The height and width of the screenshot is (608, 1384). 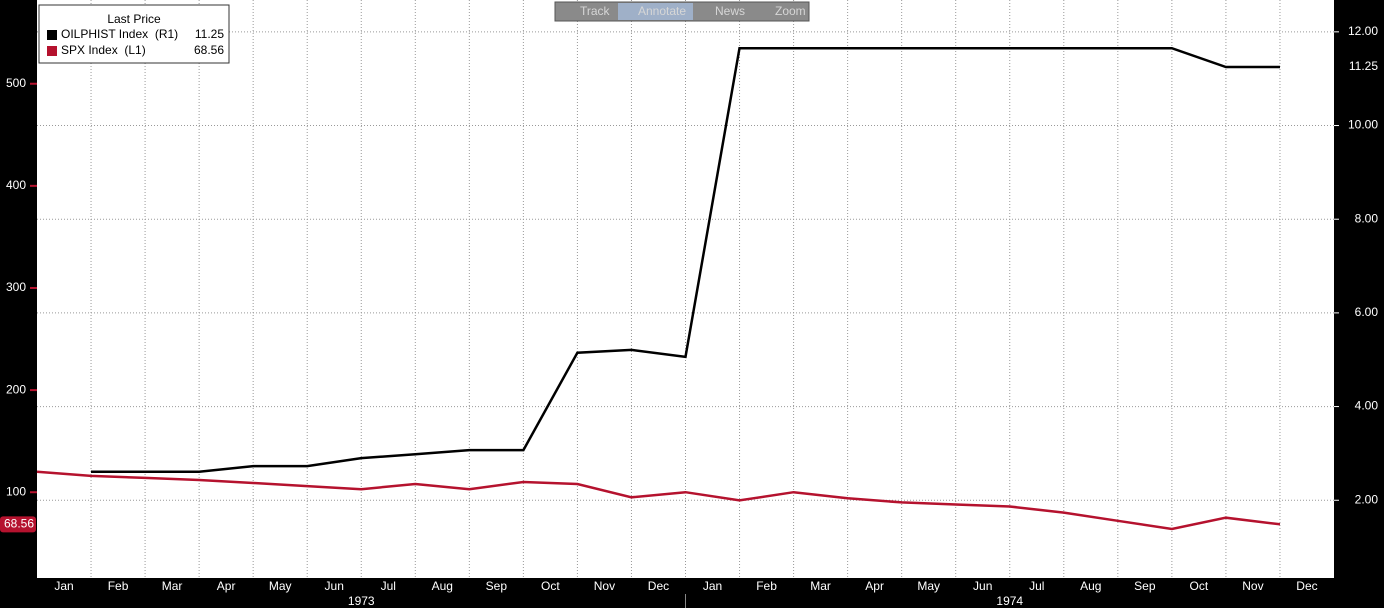 What do you see at coordinates (134, 19) in the screenshot?
I see `legend-title: Last Price` at bounding box center [134, 19].